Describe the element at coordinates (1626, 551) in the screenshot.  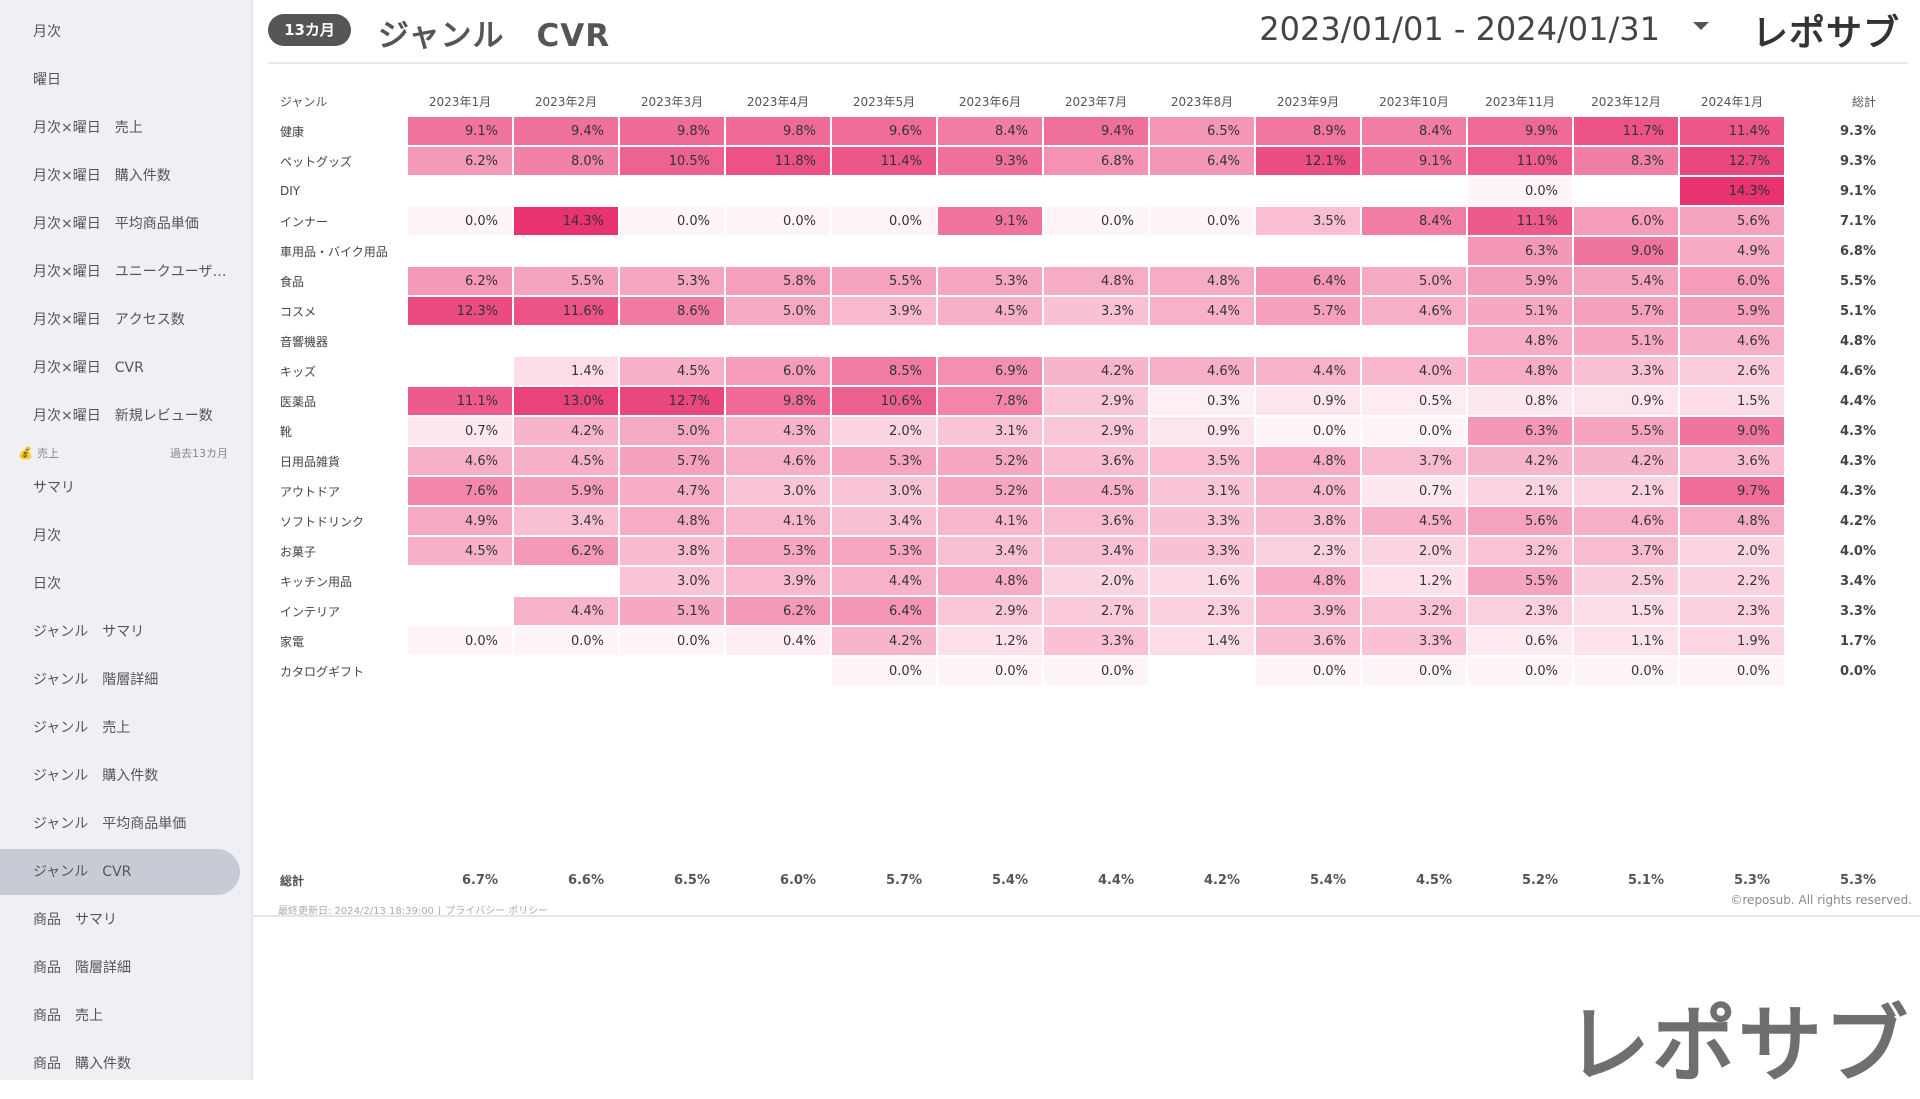
I see `heat-cell: 3.7%` at that location.